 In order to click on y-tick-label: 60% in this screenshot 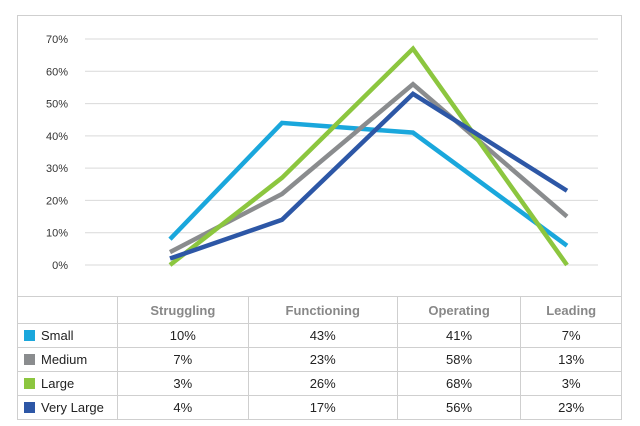, I will do `click(57, 72)`.